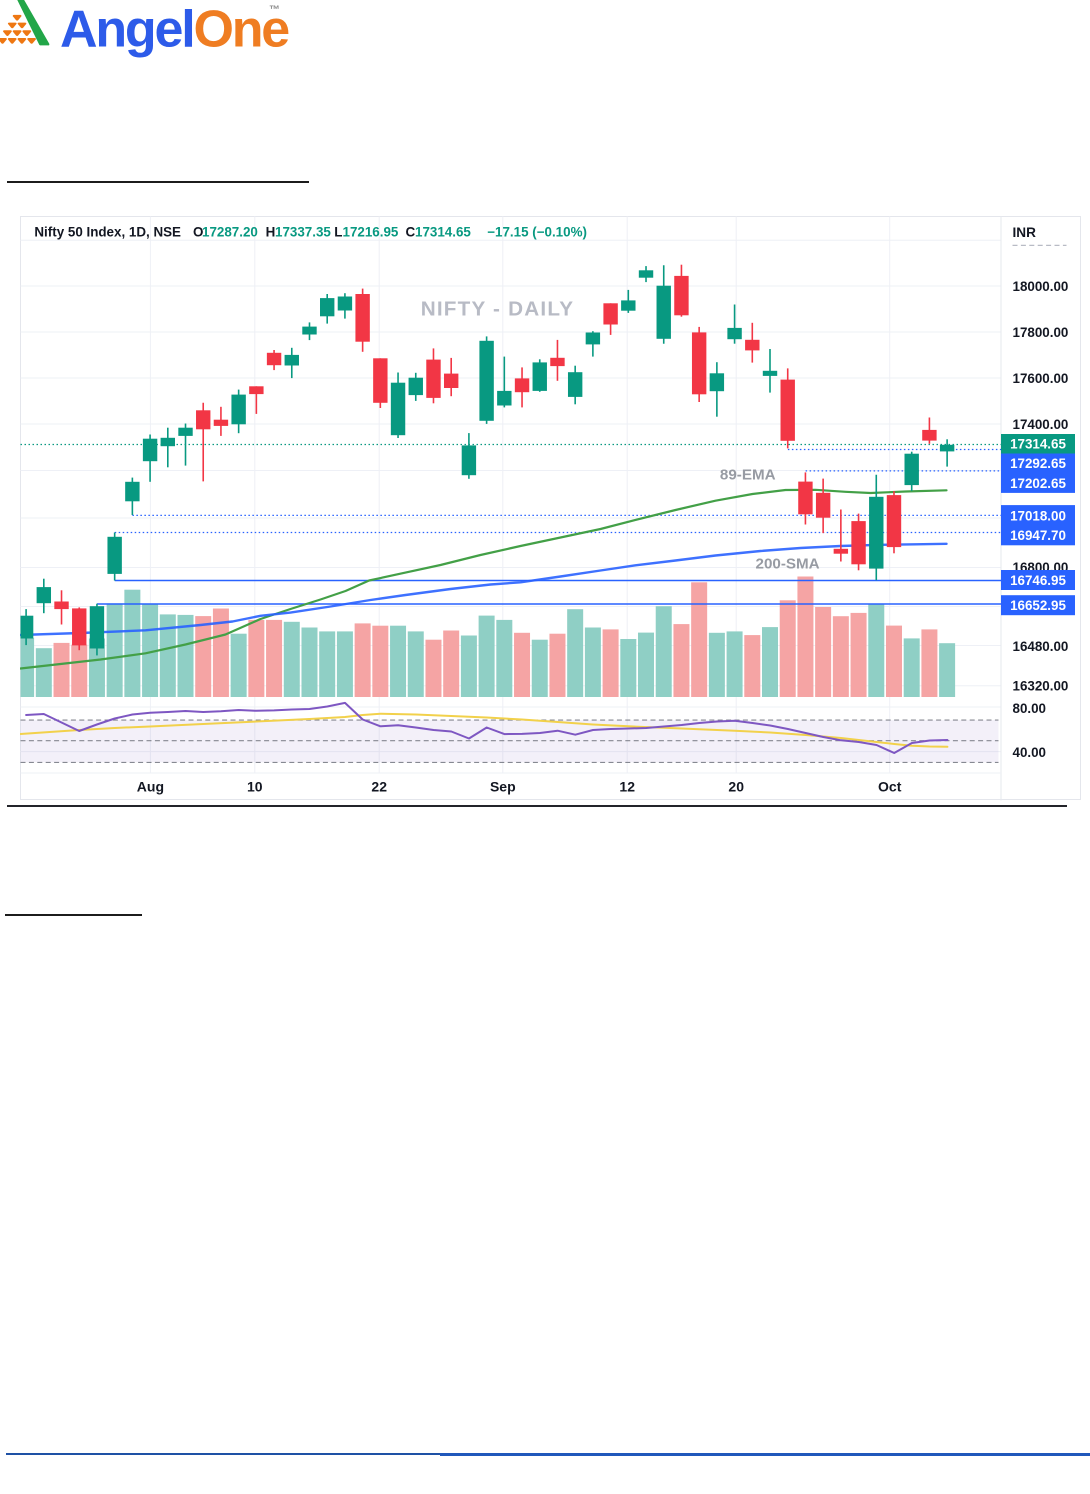 Image resolution: width=1090 pixels, height=1494 pixels. What do you see at coordinates (1038, 605) in the screenshot?
I see `svg-text: 16652.95` at bounding box center [1038, 605].